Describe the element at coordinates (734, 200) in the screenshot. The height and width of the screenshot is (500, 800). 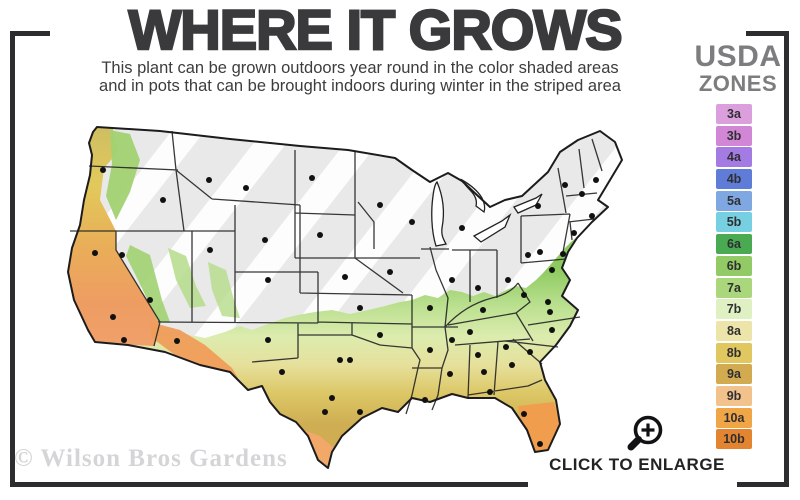
I see `zone-swatch-5a: 5a` at that location.